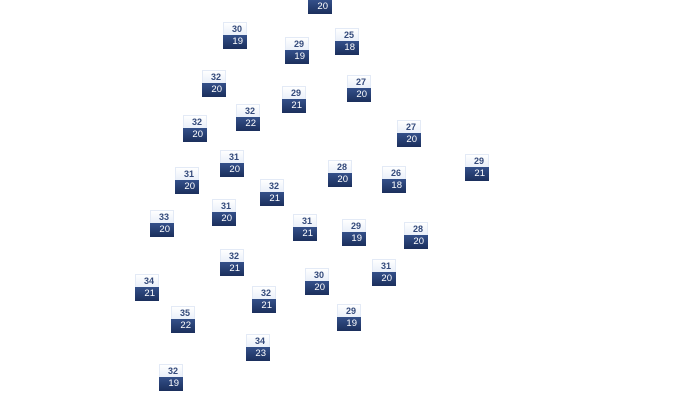  I want to click on high-temperature: 35, so click(183, 312).